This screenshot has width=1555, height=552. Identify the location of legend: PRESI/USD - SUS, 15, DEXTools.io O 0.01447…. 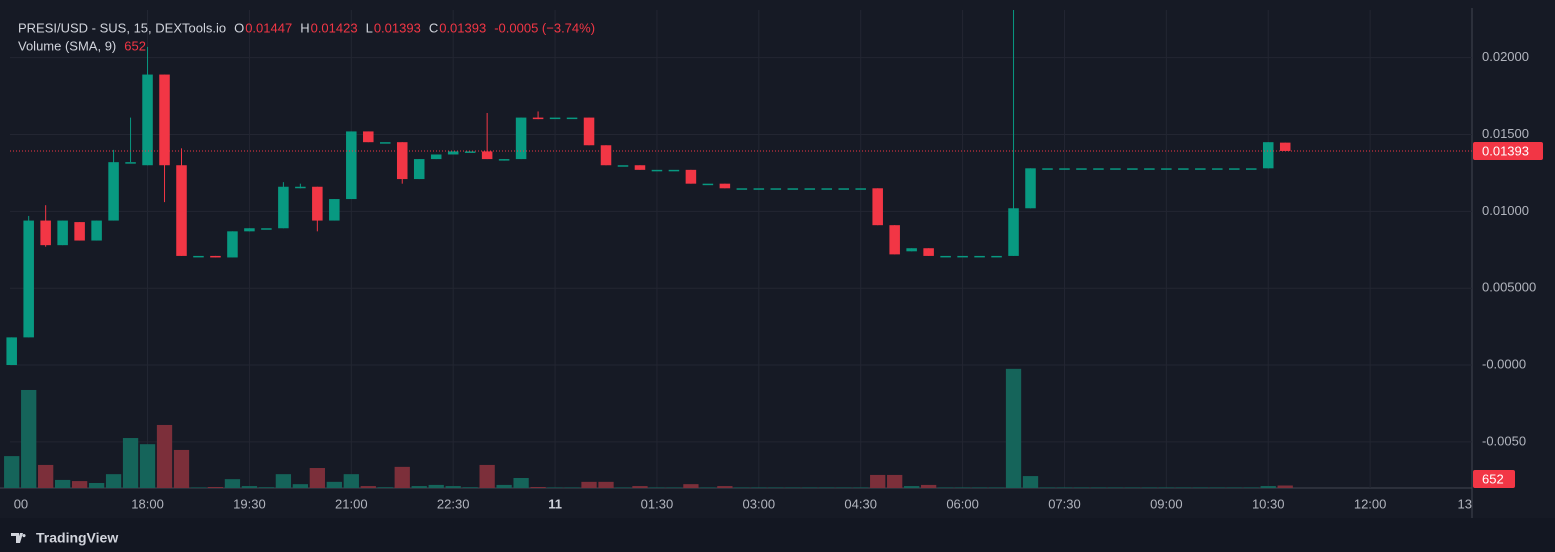
(306, 36).